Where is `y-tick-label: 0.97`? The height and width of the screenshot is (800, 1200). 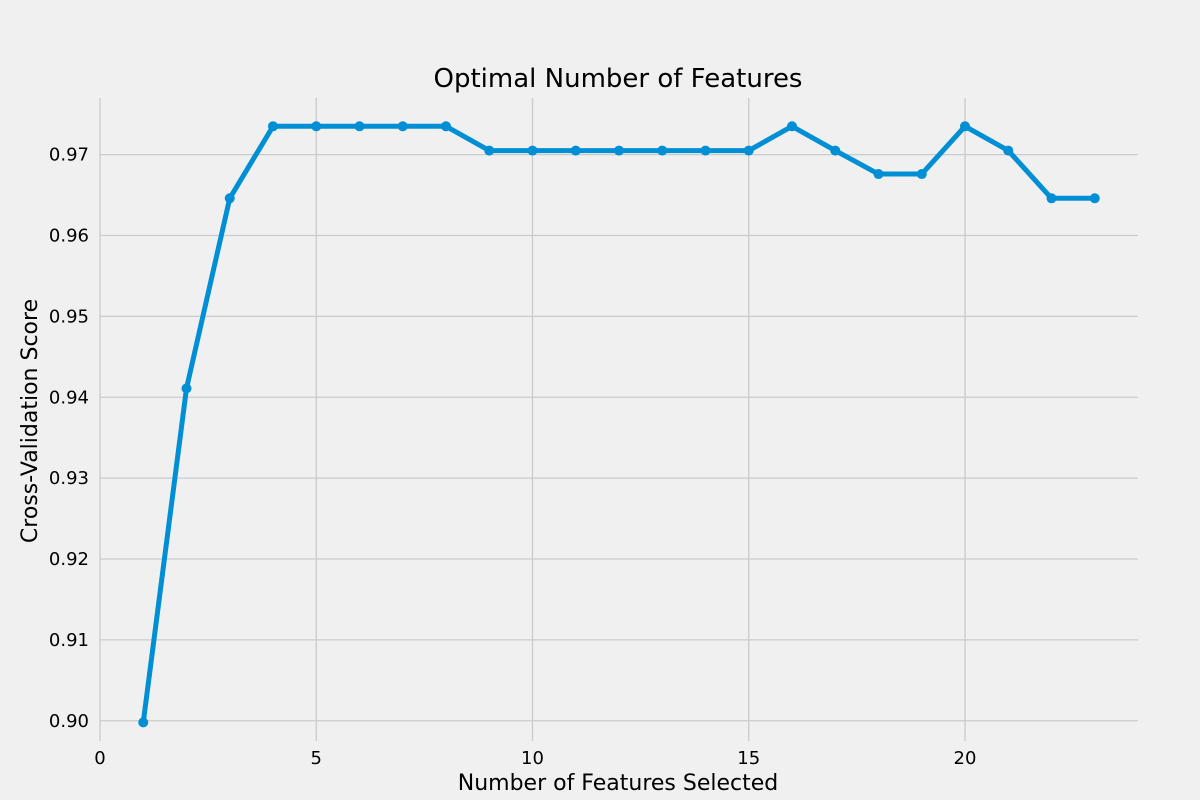
y-tick-label: 0.97 is located at coordinates (69, 155).